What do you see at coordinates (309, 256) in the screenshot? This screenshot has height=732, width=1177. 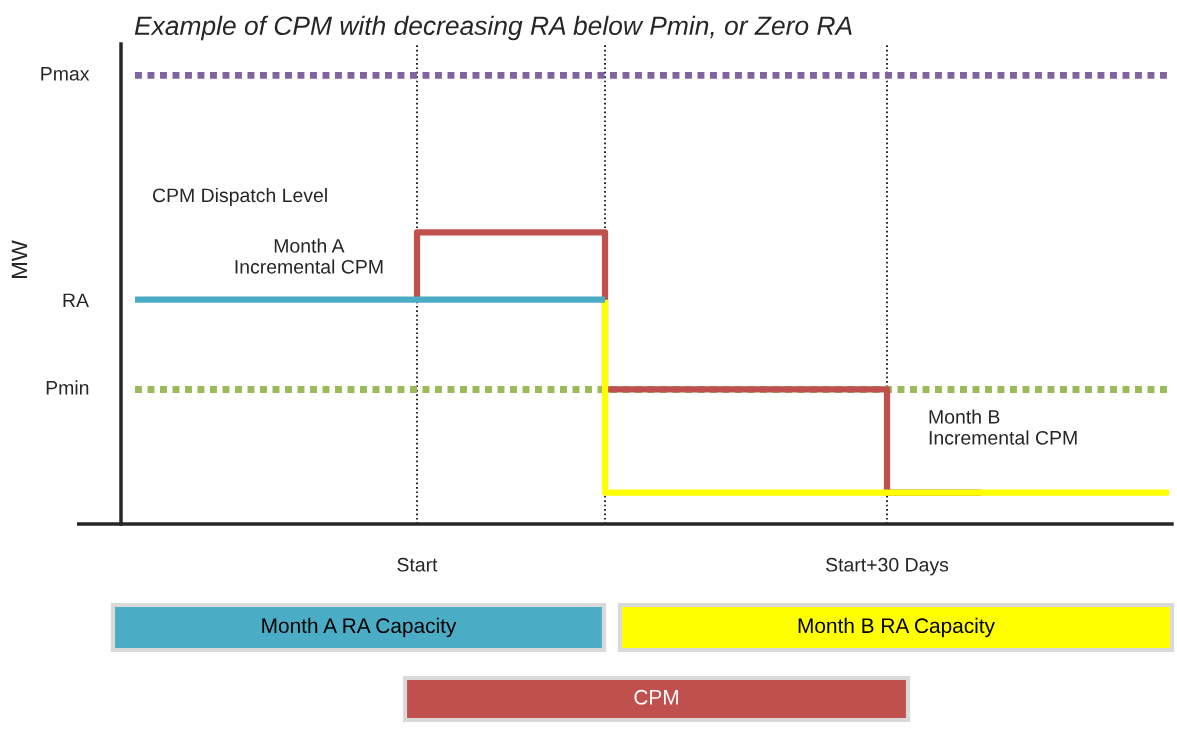 I see `annotation: Month A Incremental CPM` at bounding box center [309, 256].